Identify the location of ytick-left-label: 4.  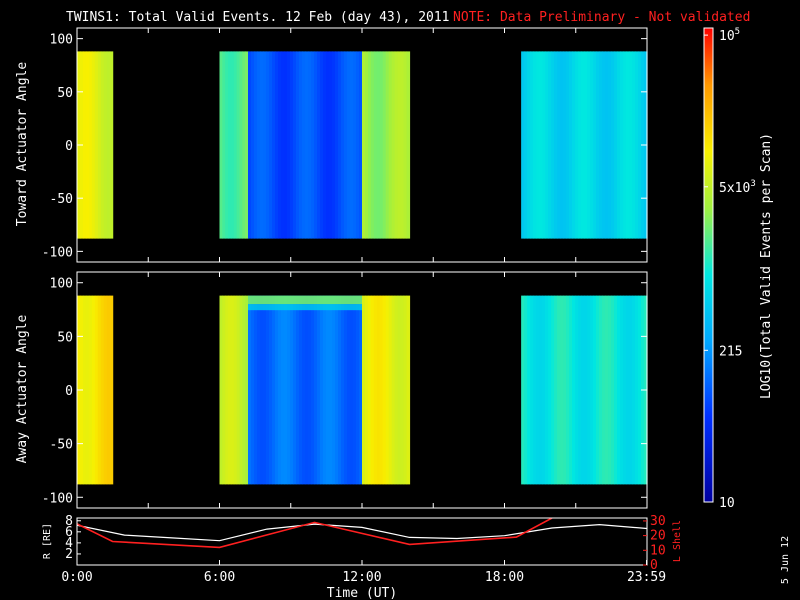
(69, 543).